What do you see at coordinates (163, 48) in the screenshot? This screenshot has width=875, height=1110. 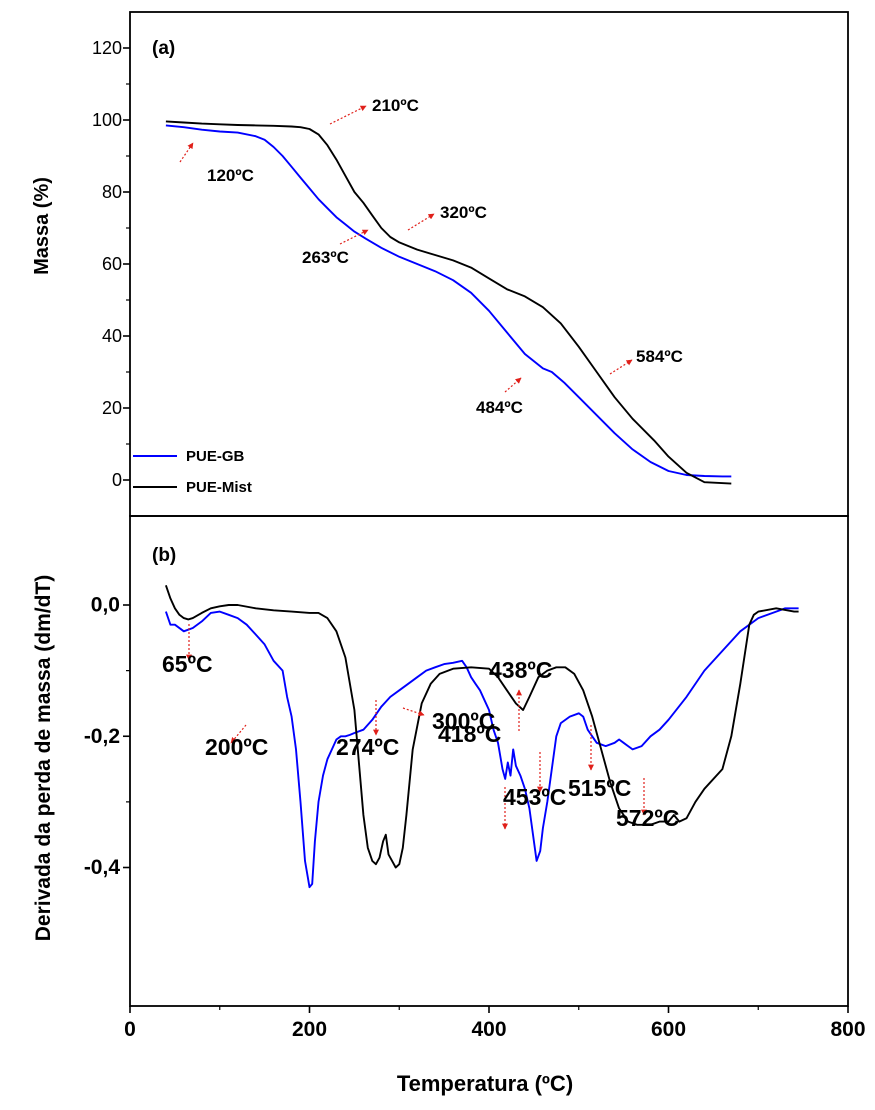 I see `panel-a-label: (a)` at bounding box center [163, 48].